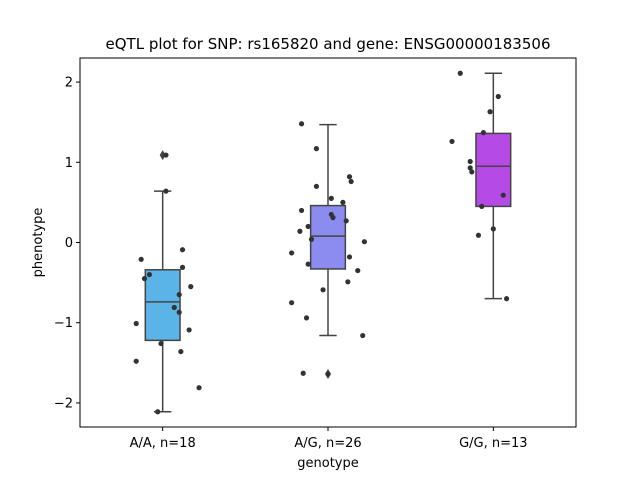 This screenshot has width=640, height=480. Describe the element at coordinates (162, 155) in the screenshot. I see `outlier-marker` at that location.